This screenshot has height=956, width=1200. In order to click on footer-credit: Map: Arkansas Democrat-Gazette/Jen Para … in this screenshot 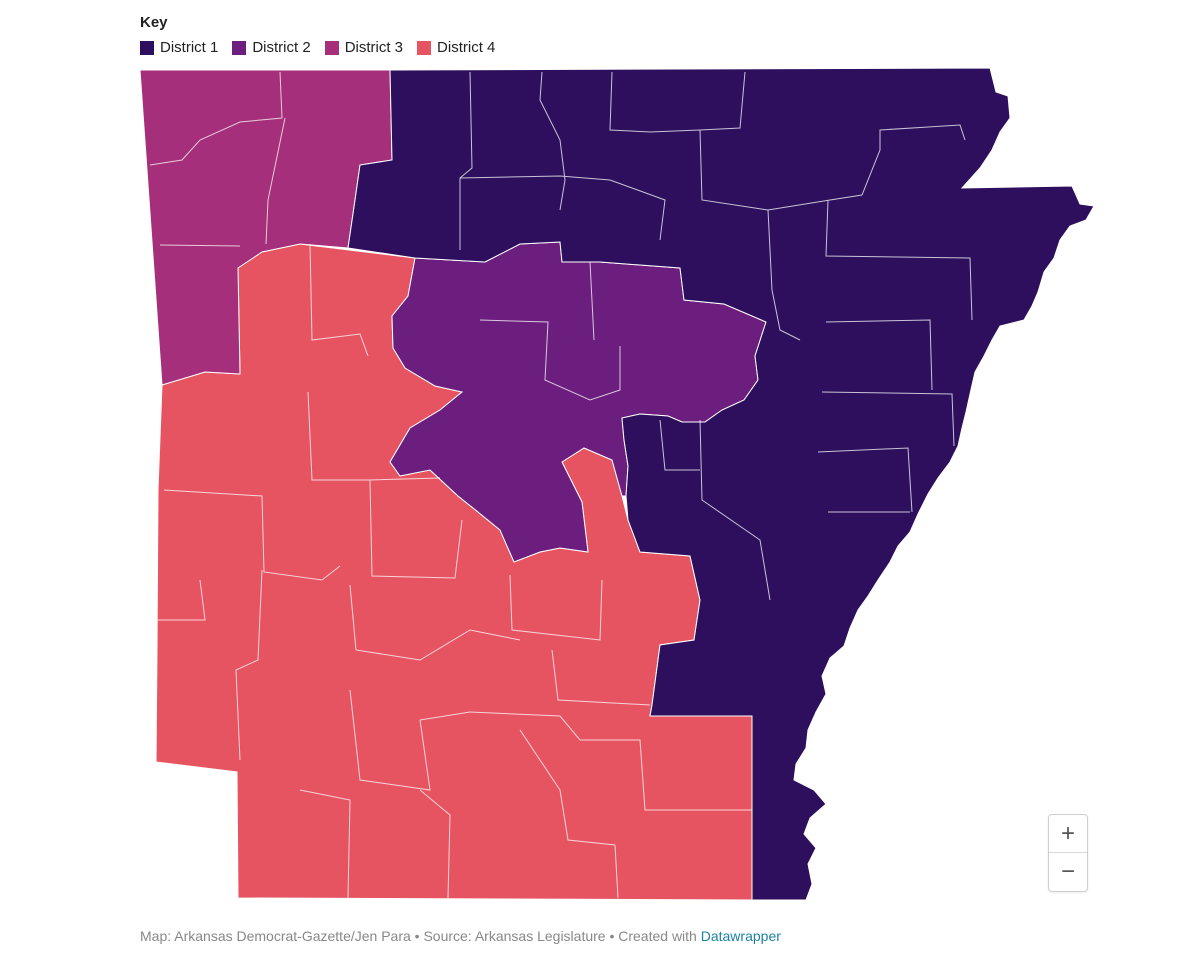, I will do `click(418, 936)`.